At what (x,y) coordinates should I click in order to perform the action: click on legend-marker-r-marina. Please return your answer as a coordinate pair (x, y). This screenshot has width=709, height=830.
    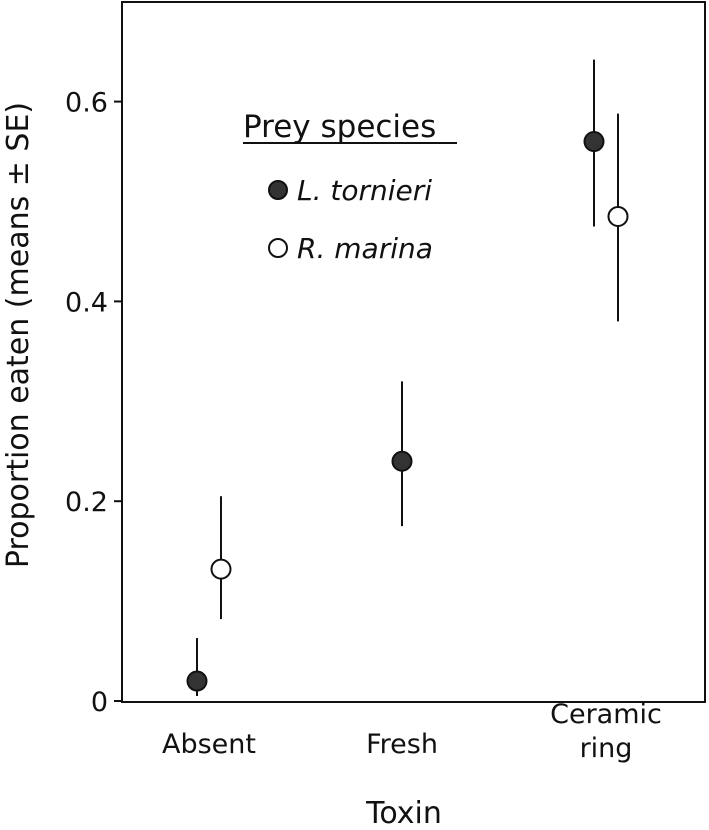
    Looking at the image, I should click on (278, 248).